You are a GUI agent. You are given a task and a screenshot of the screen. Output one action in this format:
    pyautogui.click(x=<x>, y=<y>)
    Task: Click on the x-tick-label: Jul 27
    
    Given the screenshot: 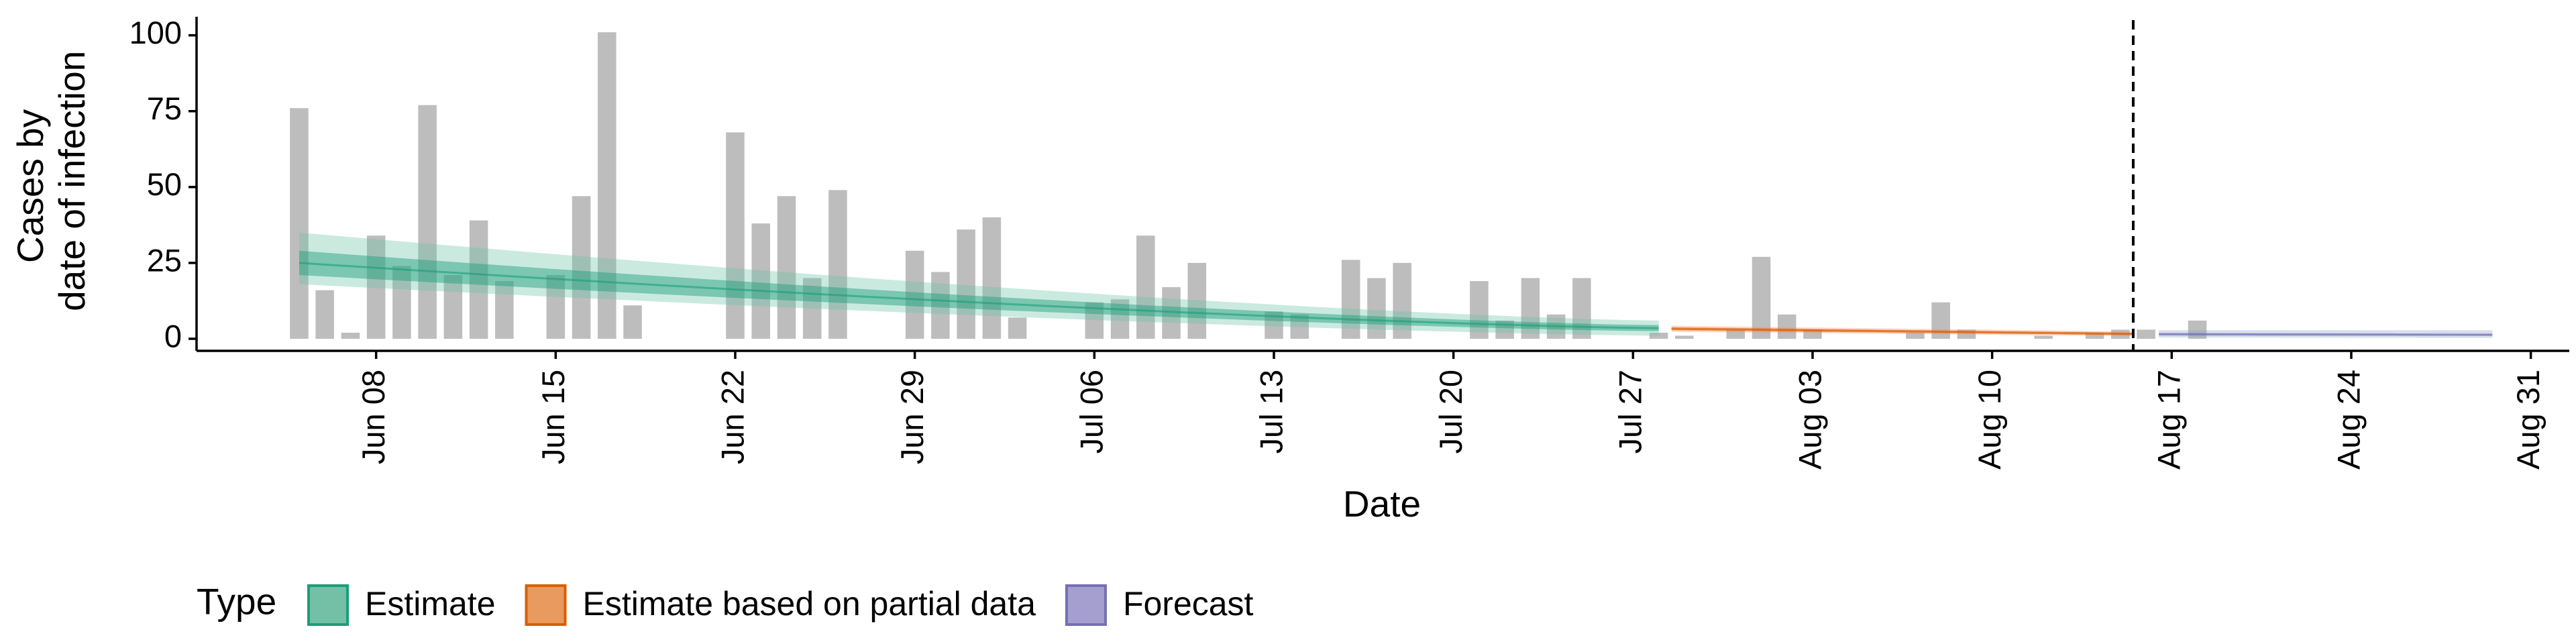 What is the action you would take?
    pyautogui.click(x=1630, y=411)
    